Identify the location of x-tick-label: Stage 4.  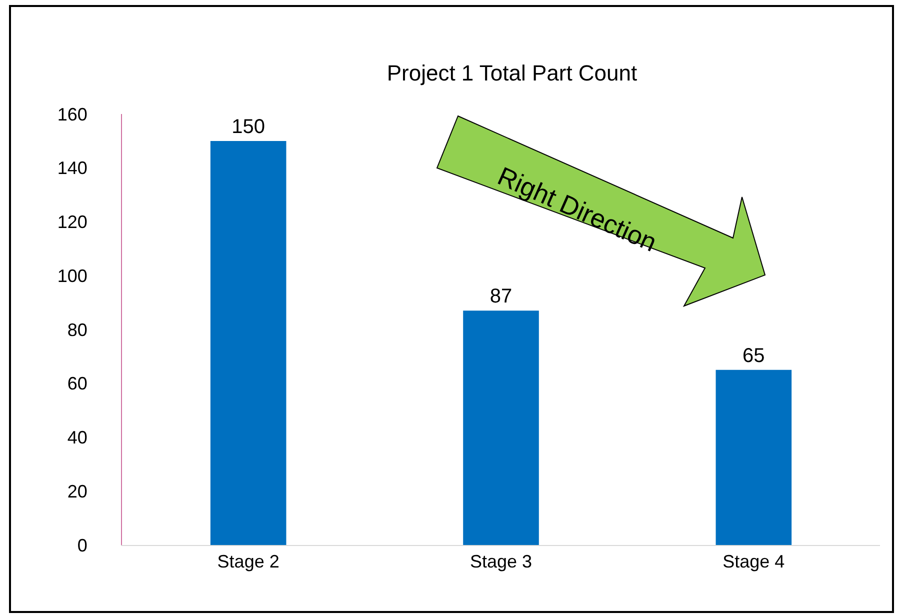
(753, 562).